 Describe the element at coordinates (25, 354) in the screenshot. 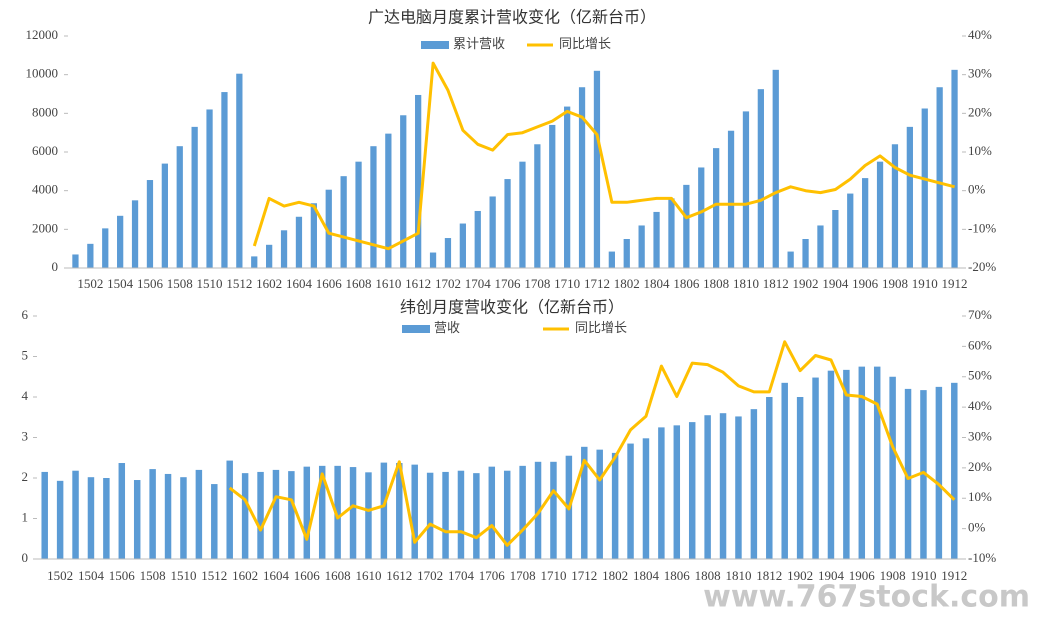

I see `y-tick-label: 5` at that location.